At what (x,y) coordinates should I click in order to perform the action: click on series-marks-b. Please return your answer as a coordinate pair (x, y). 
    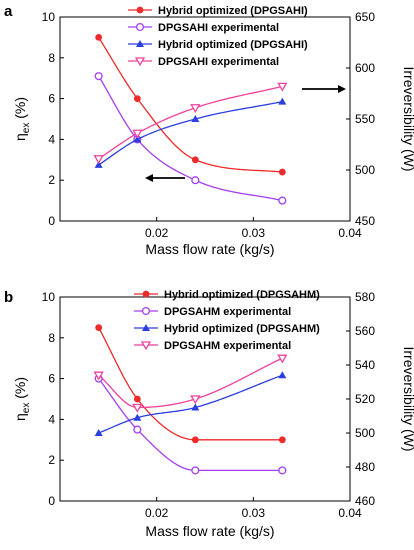
    Looking at the image, I should click on (190, 399).